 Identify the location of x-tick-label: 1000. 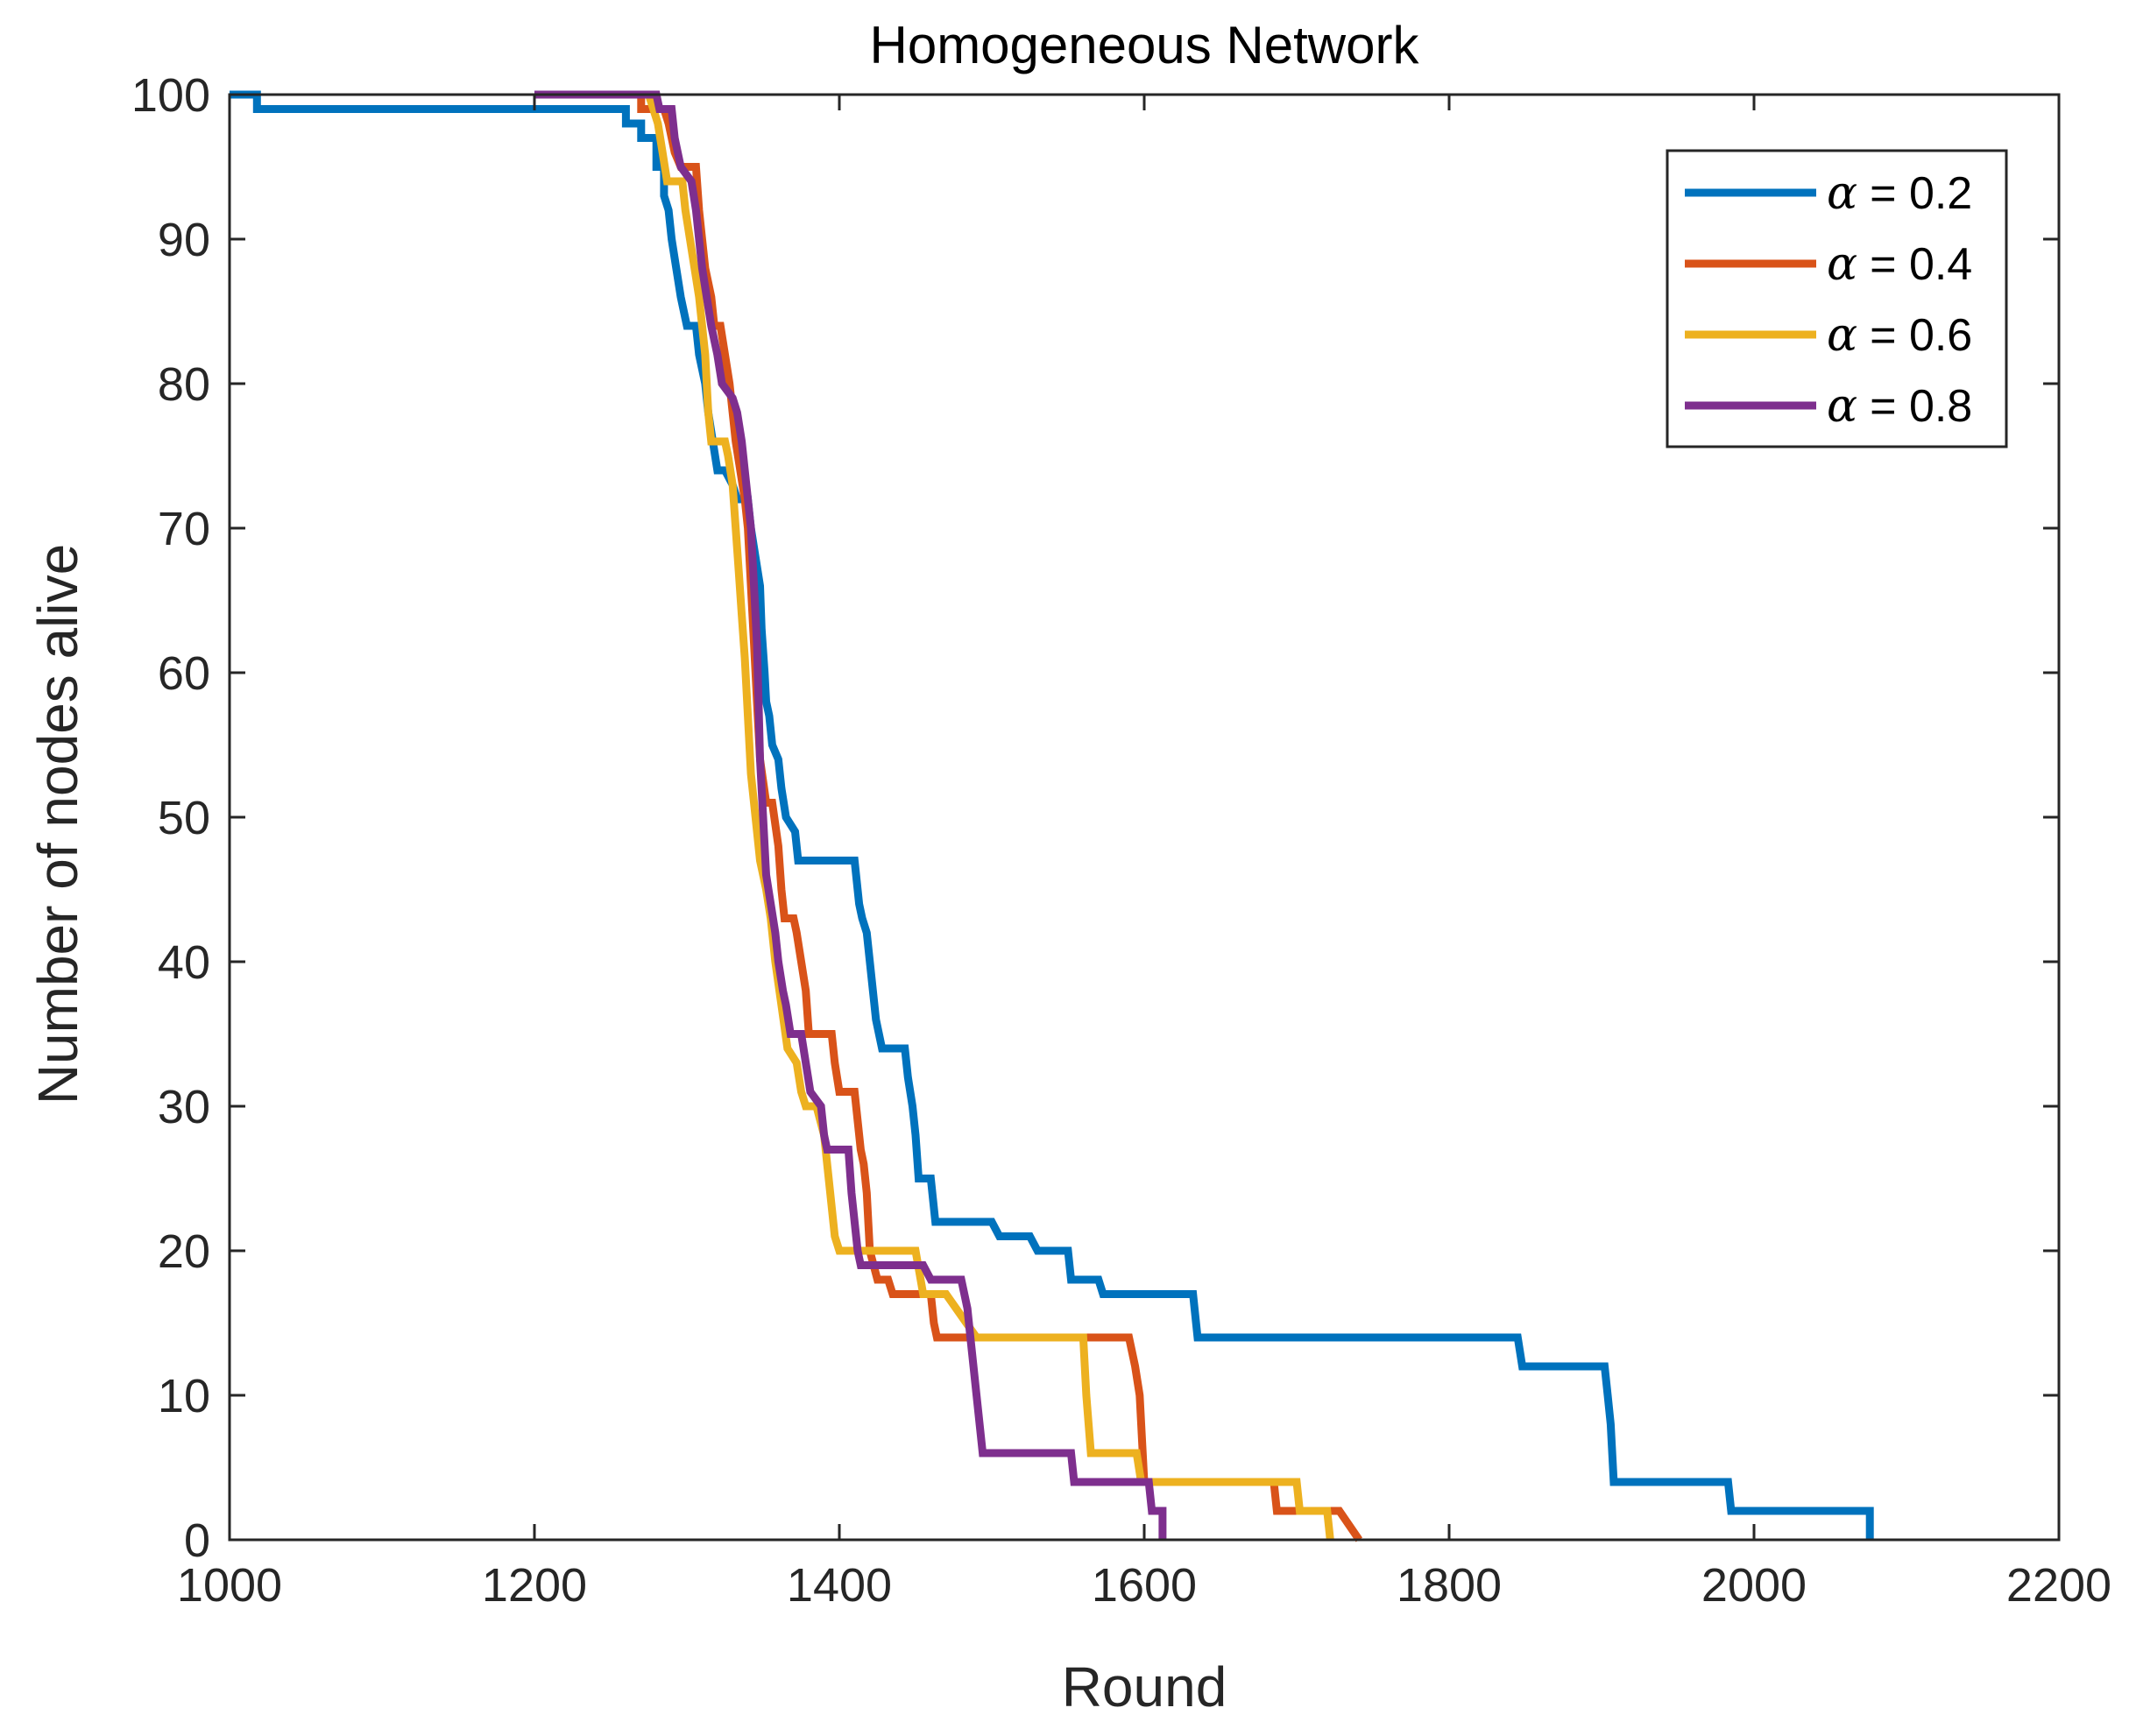
(229, 1585).